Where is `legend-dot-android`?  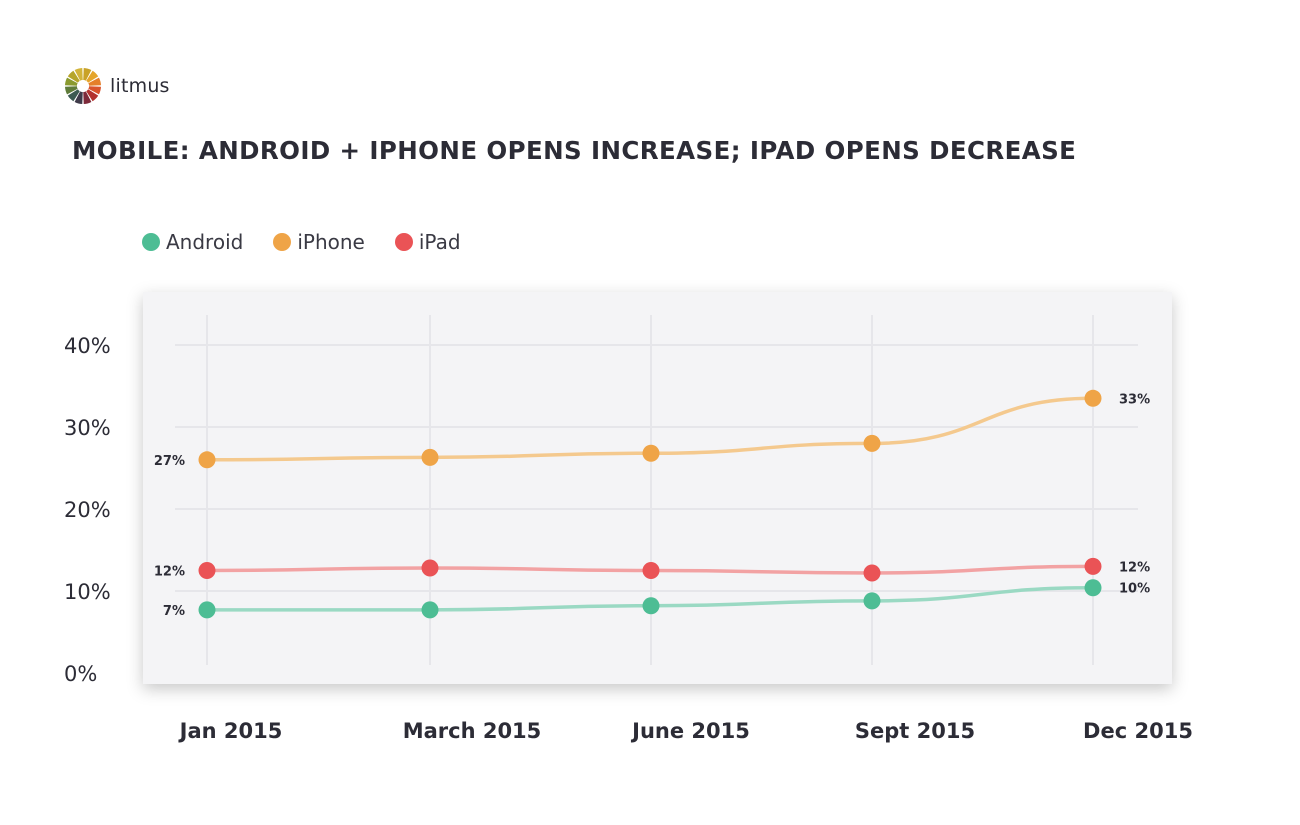 legend-dot-android is located at coordinates (151, 242).